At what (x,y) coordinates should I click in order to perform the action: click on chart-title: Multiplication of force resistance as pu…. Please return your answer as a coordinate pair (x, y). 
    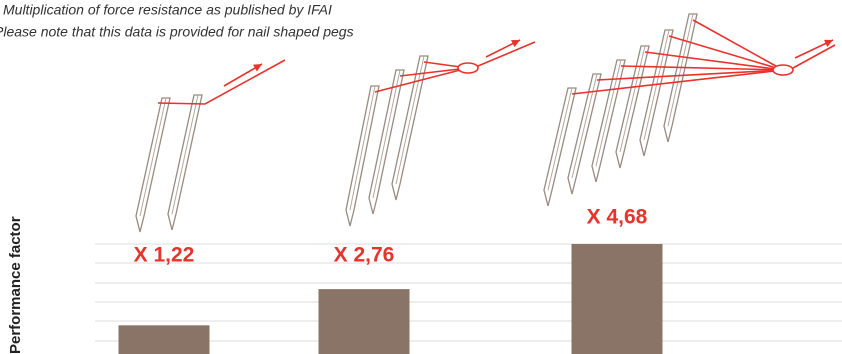
    Looking at the image, I should click on (167, 10).